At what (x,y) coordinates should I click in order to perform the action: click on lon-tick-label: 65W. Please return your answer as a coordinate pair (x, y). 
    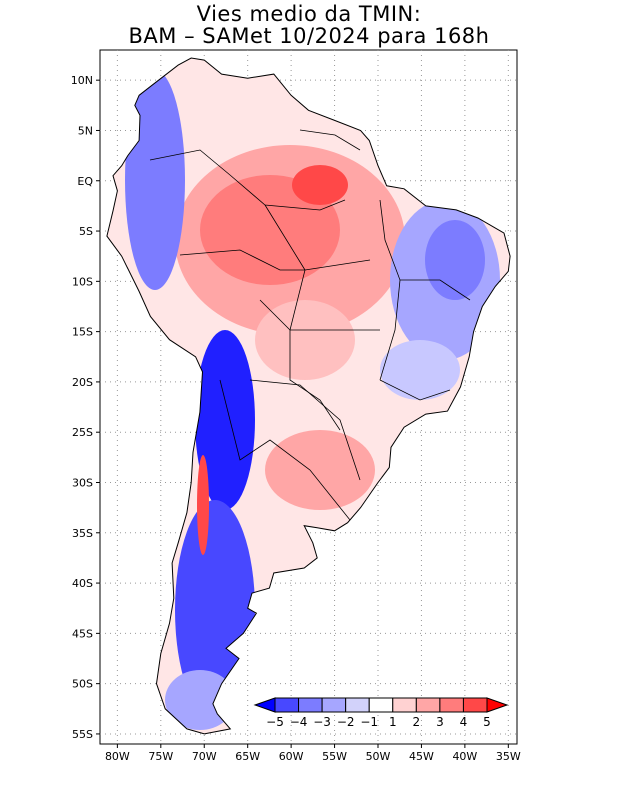
    Looking at the image, I should click on (247, 756).